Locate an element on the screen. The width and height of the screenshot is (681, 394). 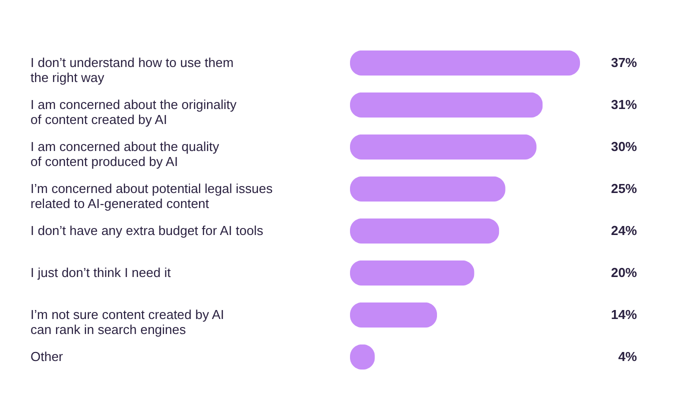
data-label: 31% is located at coordinates (624, 104).